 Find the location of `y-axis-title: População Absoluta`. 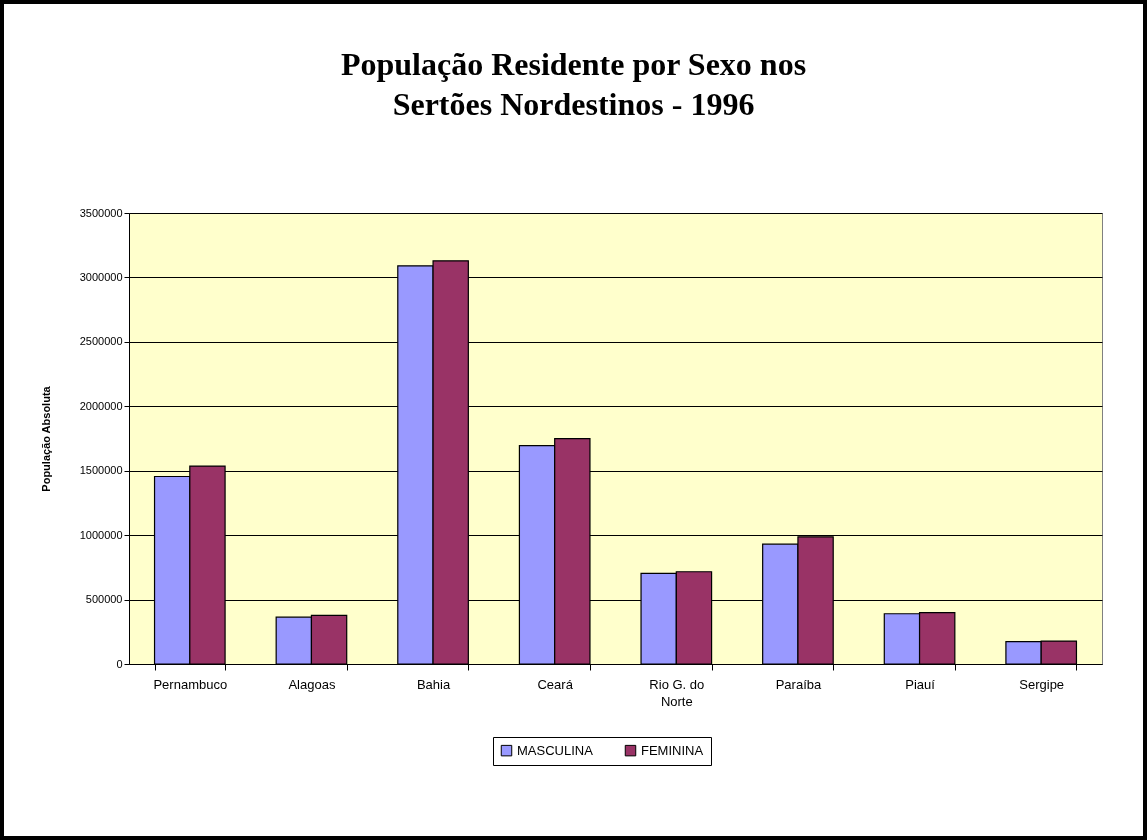

y-axis-title: População Absoluta is located at coordinates (45, 438).